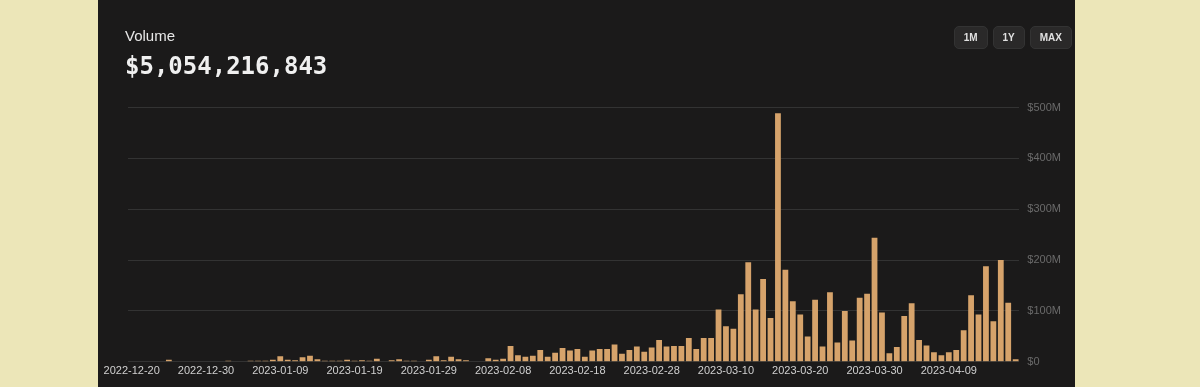  What do you see at coordinates (503, 370) in the screenshot?
I see `x-tick-label: 2023-02-08` at bounding box center [503, 370].